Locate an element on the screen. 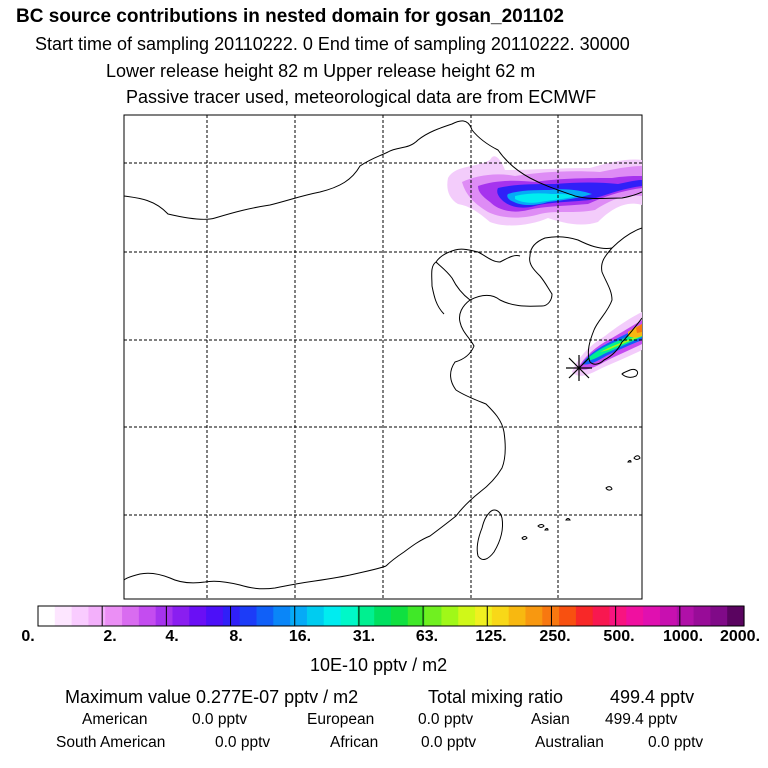 This screenshot has width=768, height=768. total-mixing-ratio-label: Total mixing ratio is located at coordinates (496, 697).